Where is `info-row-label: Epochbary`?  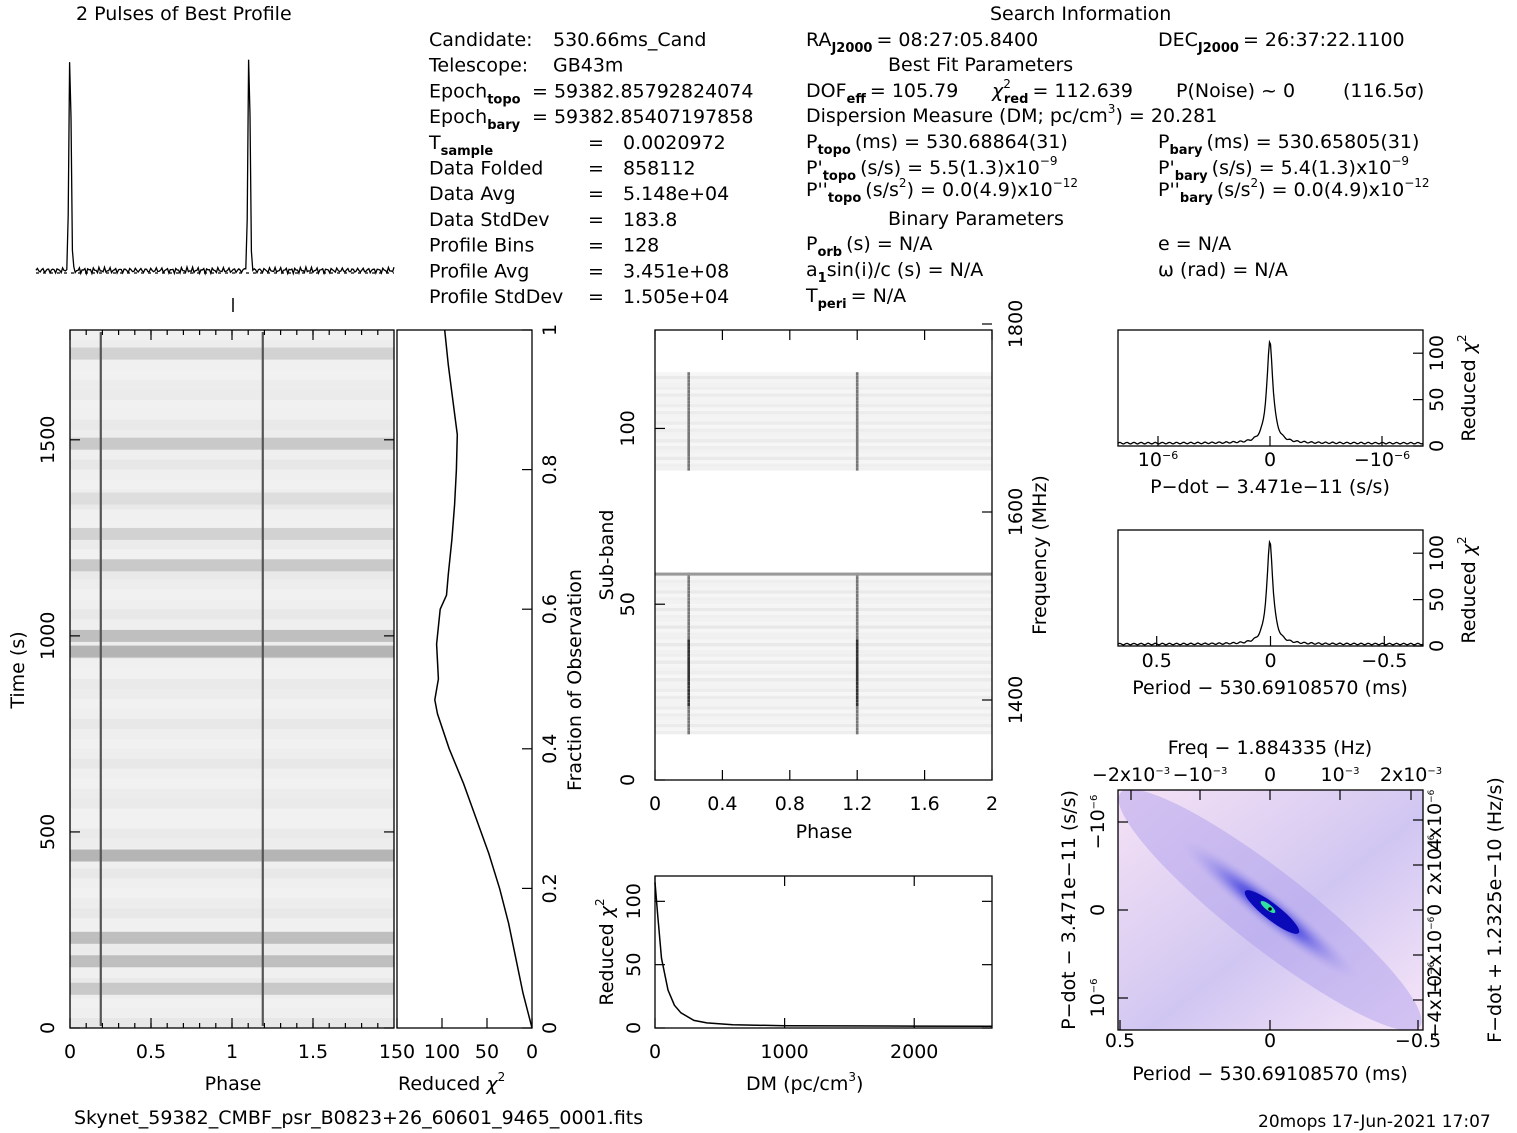
info-row-label: Epochbary is located at coordinates (475, 119).